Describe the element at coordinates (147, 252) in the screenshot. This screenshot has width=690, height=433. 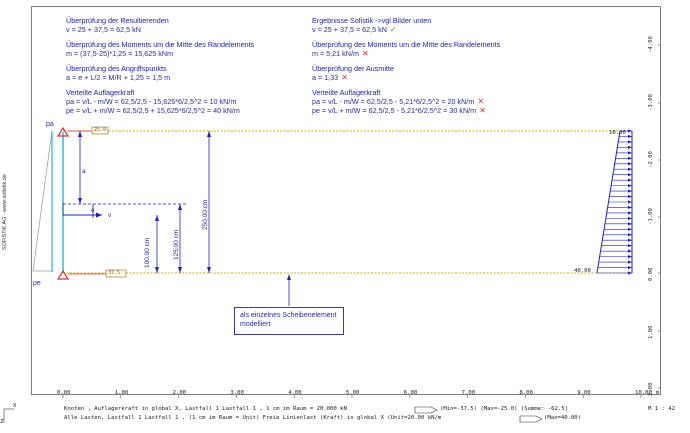
I see `dim-100-label: 100,00 cm` at that location.